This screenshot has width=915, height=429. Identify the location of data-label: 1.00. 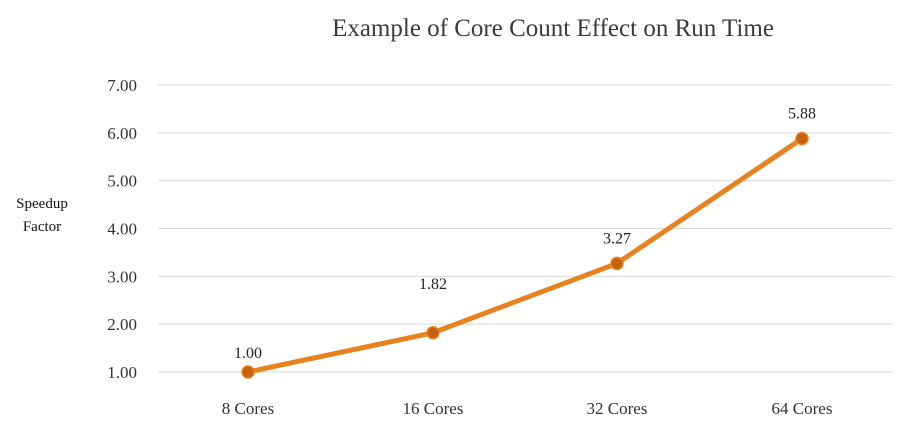
(248, 353).